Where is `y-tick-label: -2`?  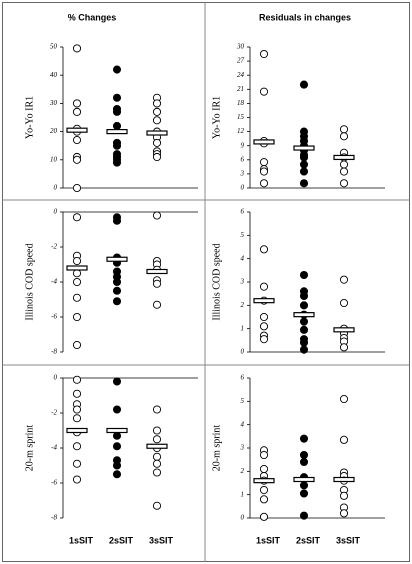
y-tick-label: -2 is located at coordinates (54, 413).